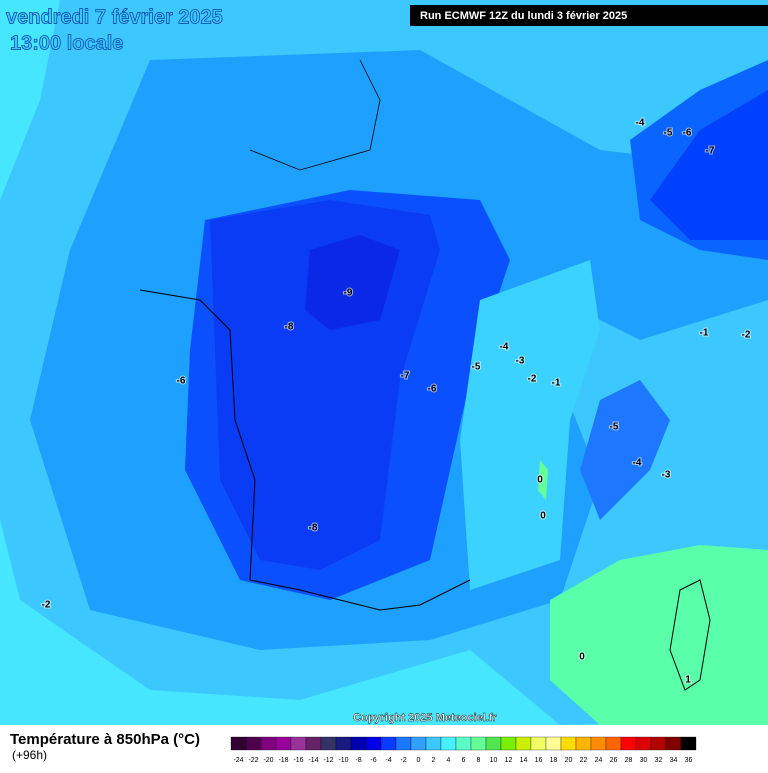 The width and height of the screenshot is (768, 773). I want to click on colorbar-tick: -16, so click(298, 760).